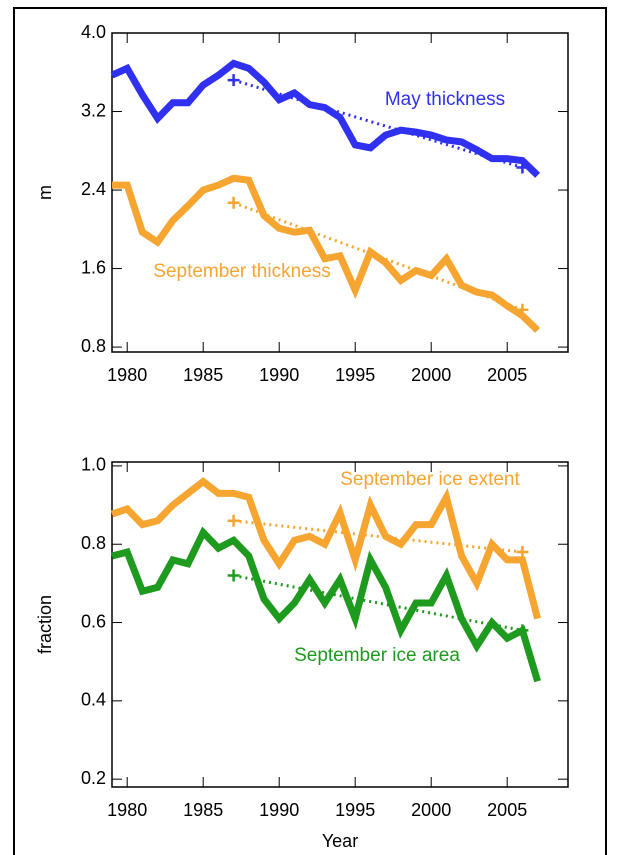  What do you see at coordinates (241, 271) in the screenshot?
I see `series-label: September thickness` at bounding box center [241, 271].